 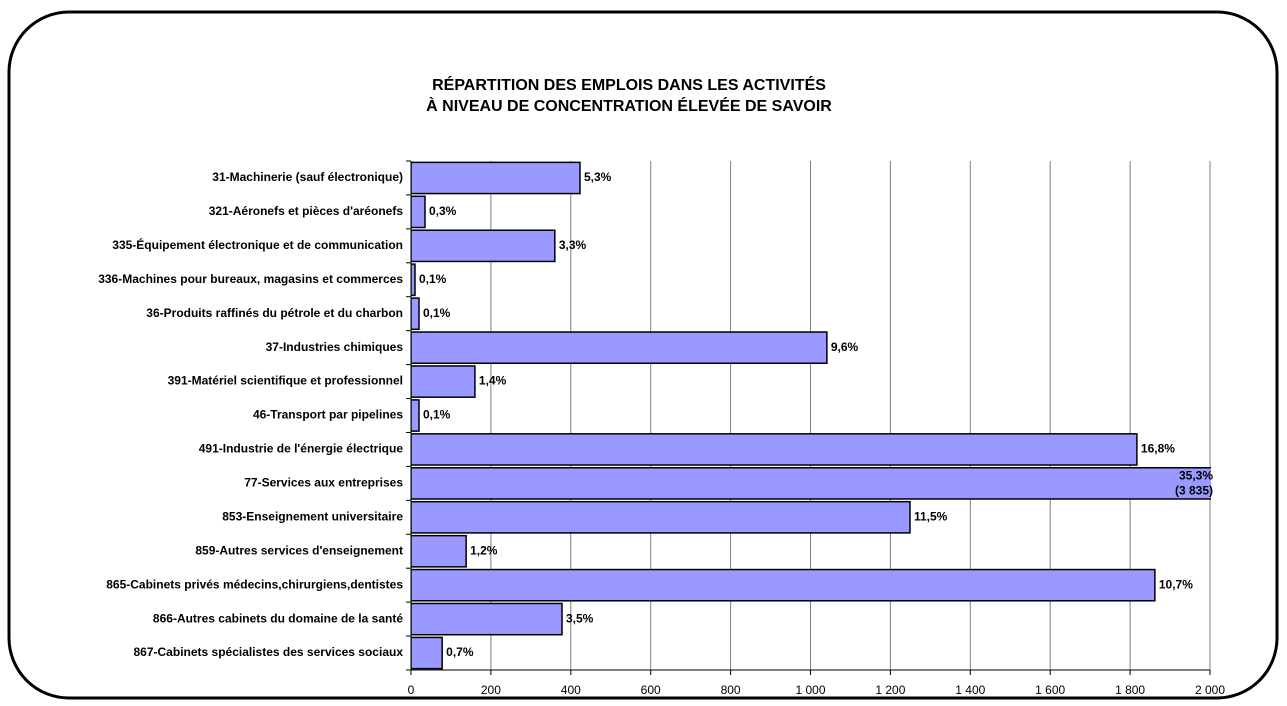 What do you see at coordinates (845, 347) in the screenshot?
I see `share-label: 9,6%` at bounding box center [845, 347].